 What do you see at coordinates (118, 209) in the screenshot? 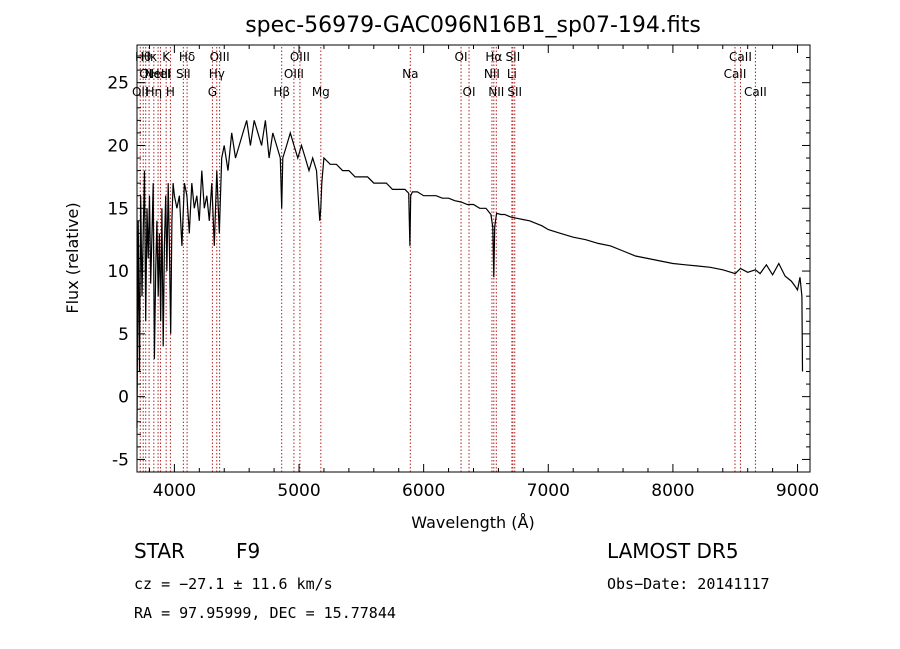
I see `y-tick-label: 15` at bounding box center [118, 209].